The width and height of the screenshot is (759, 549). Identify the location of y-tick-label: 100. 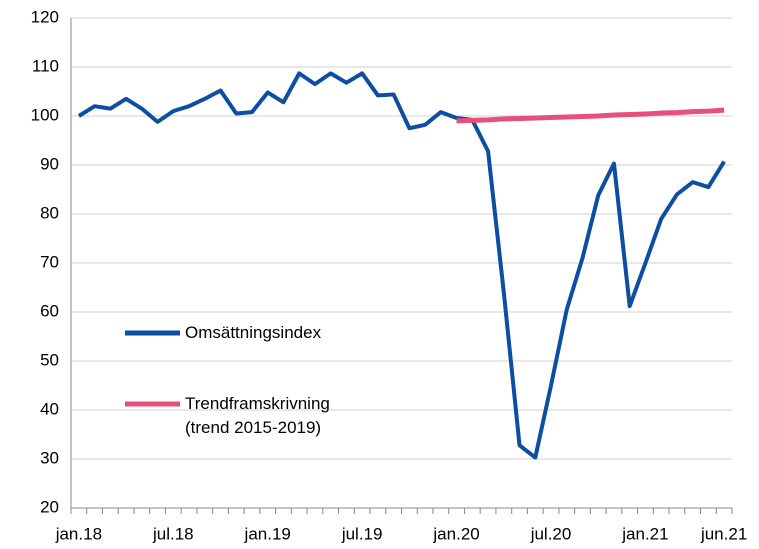
(45, 114).